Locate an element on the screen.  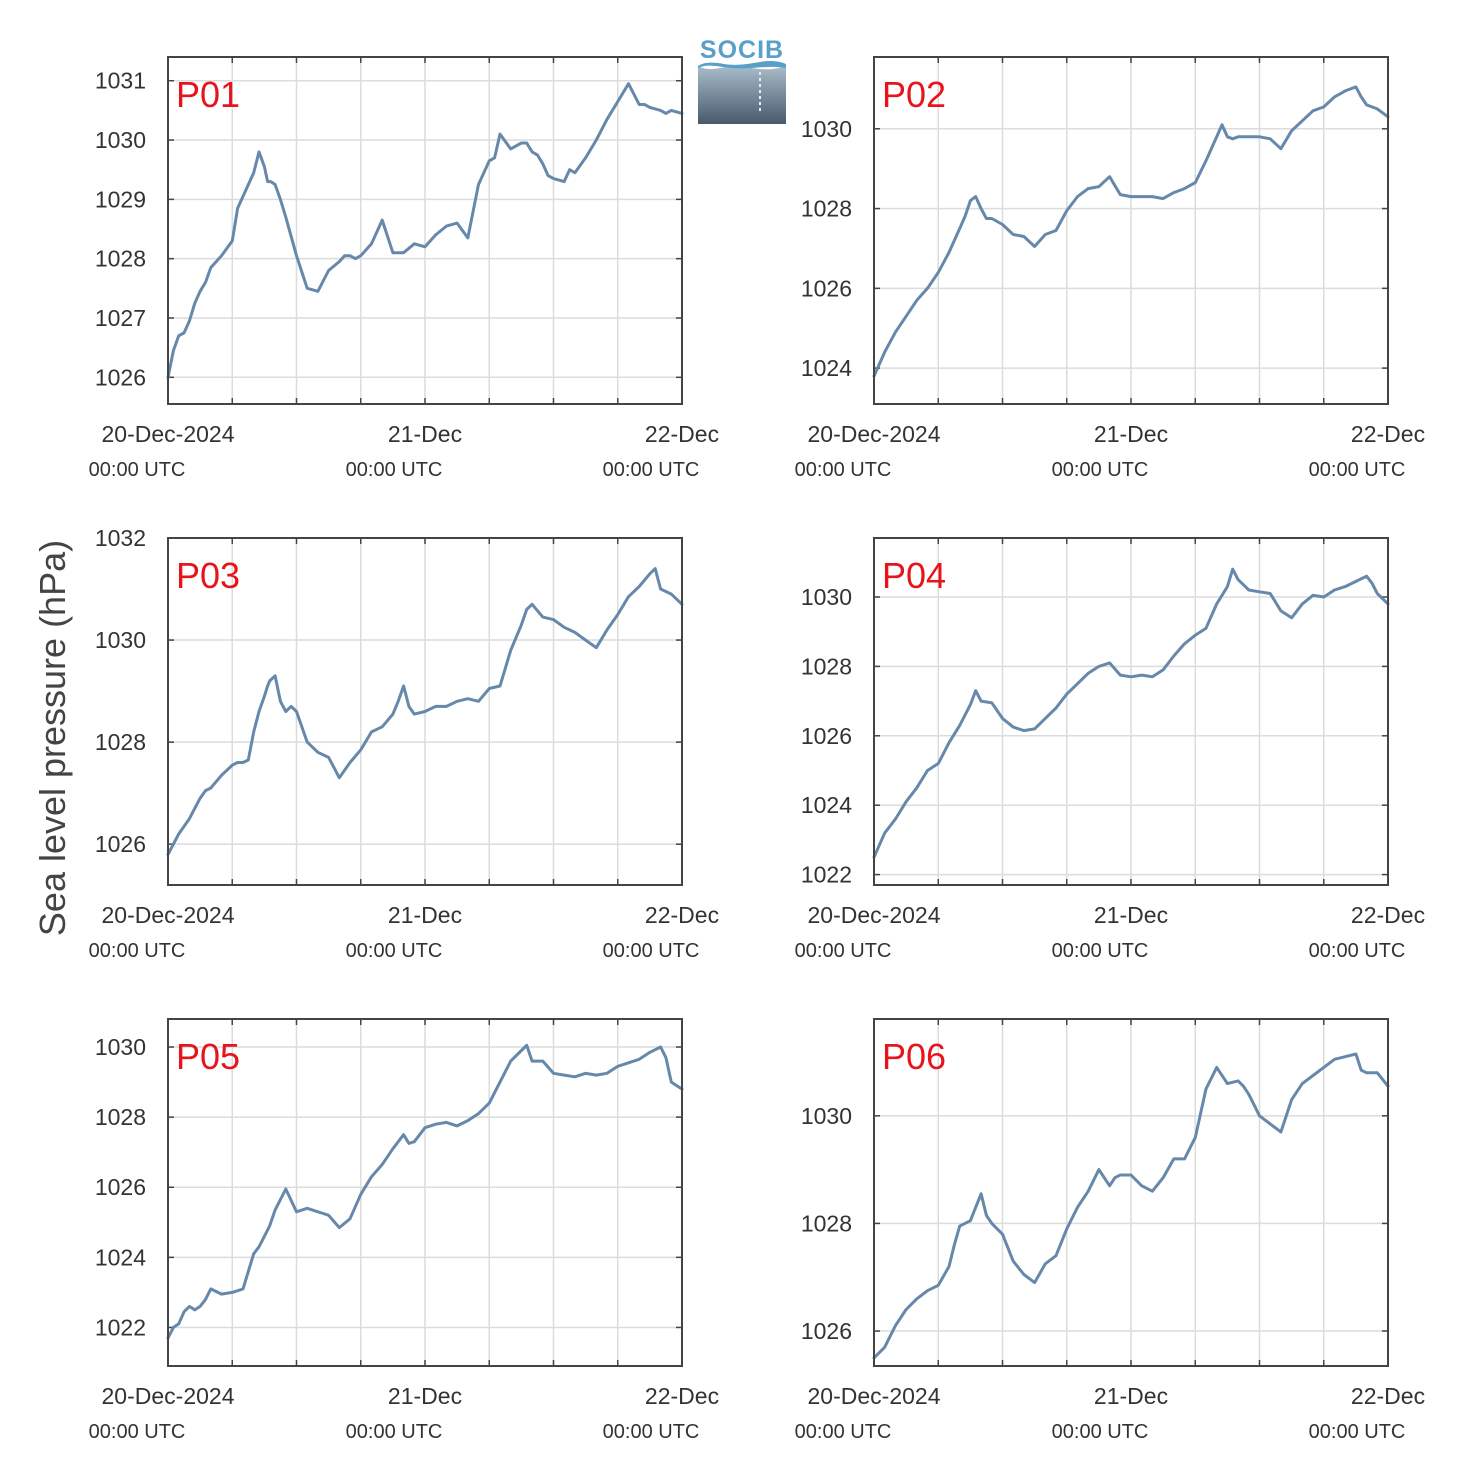
socib-logo-graphic: SOCIB is located at coordinates (742, 80).